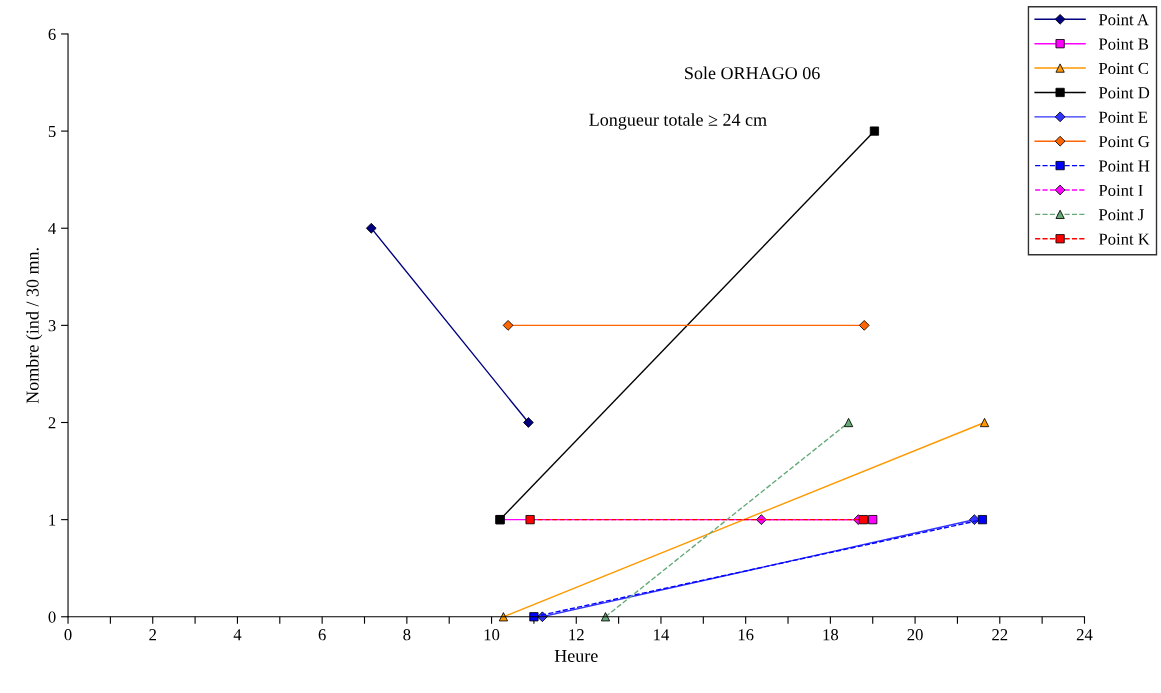  What do you see at coordinates (52, 617) in the screenshot?
I see `y-tick-label: 0` at bounding box center [52, 617].